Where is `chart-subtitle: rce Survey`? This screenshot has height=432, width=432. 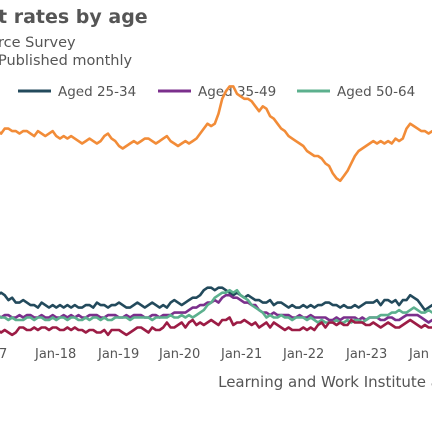
chart-subtitle: rce Survey is located at coordinates (38, 43).